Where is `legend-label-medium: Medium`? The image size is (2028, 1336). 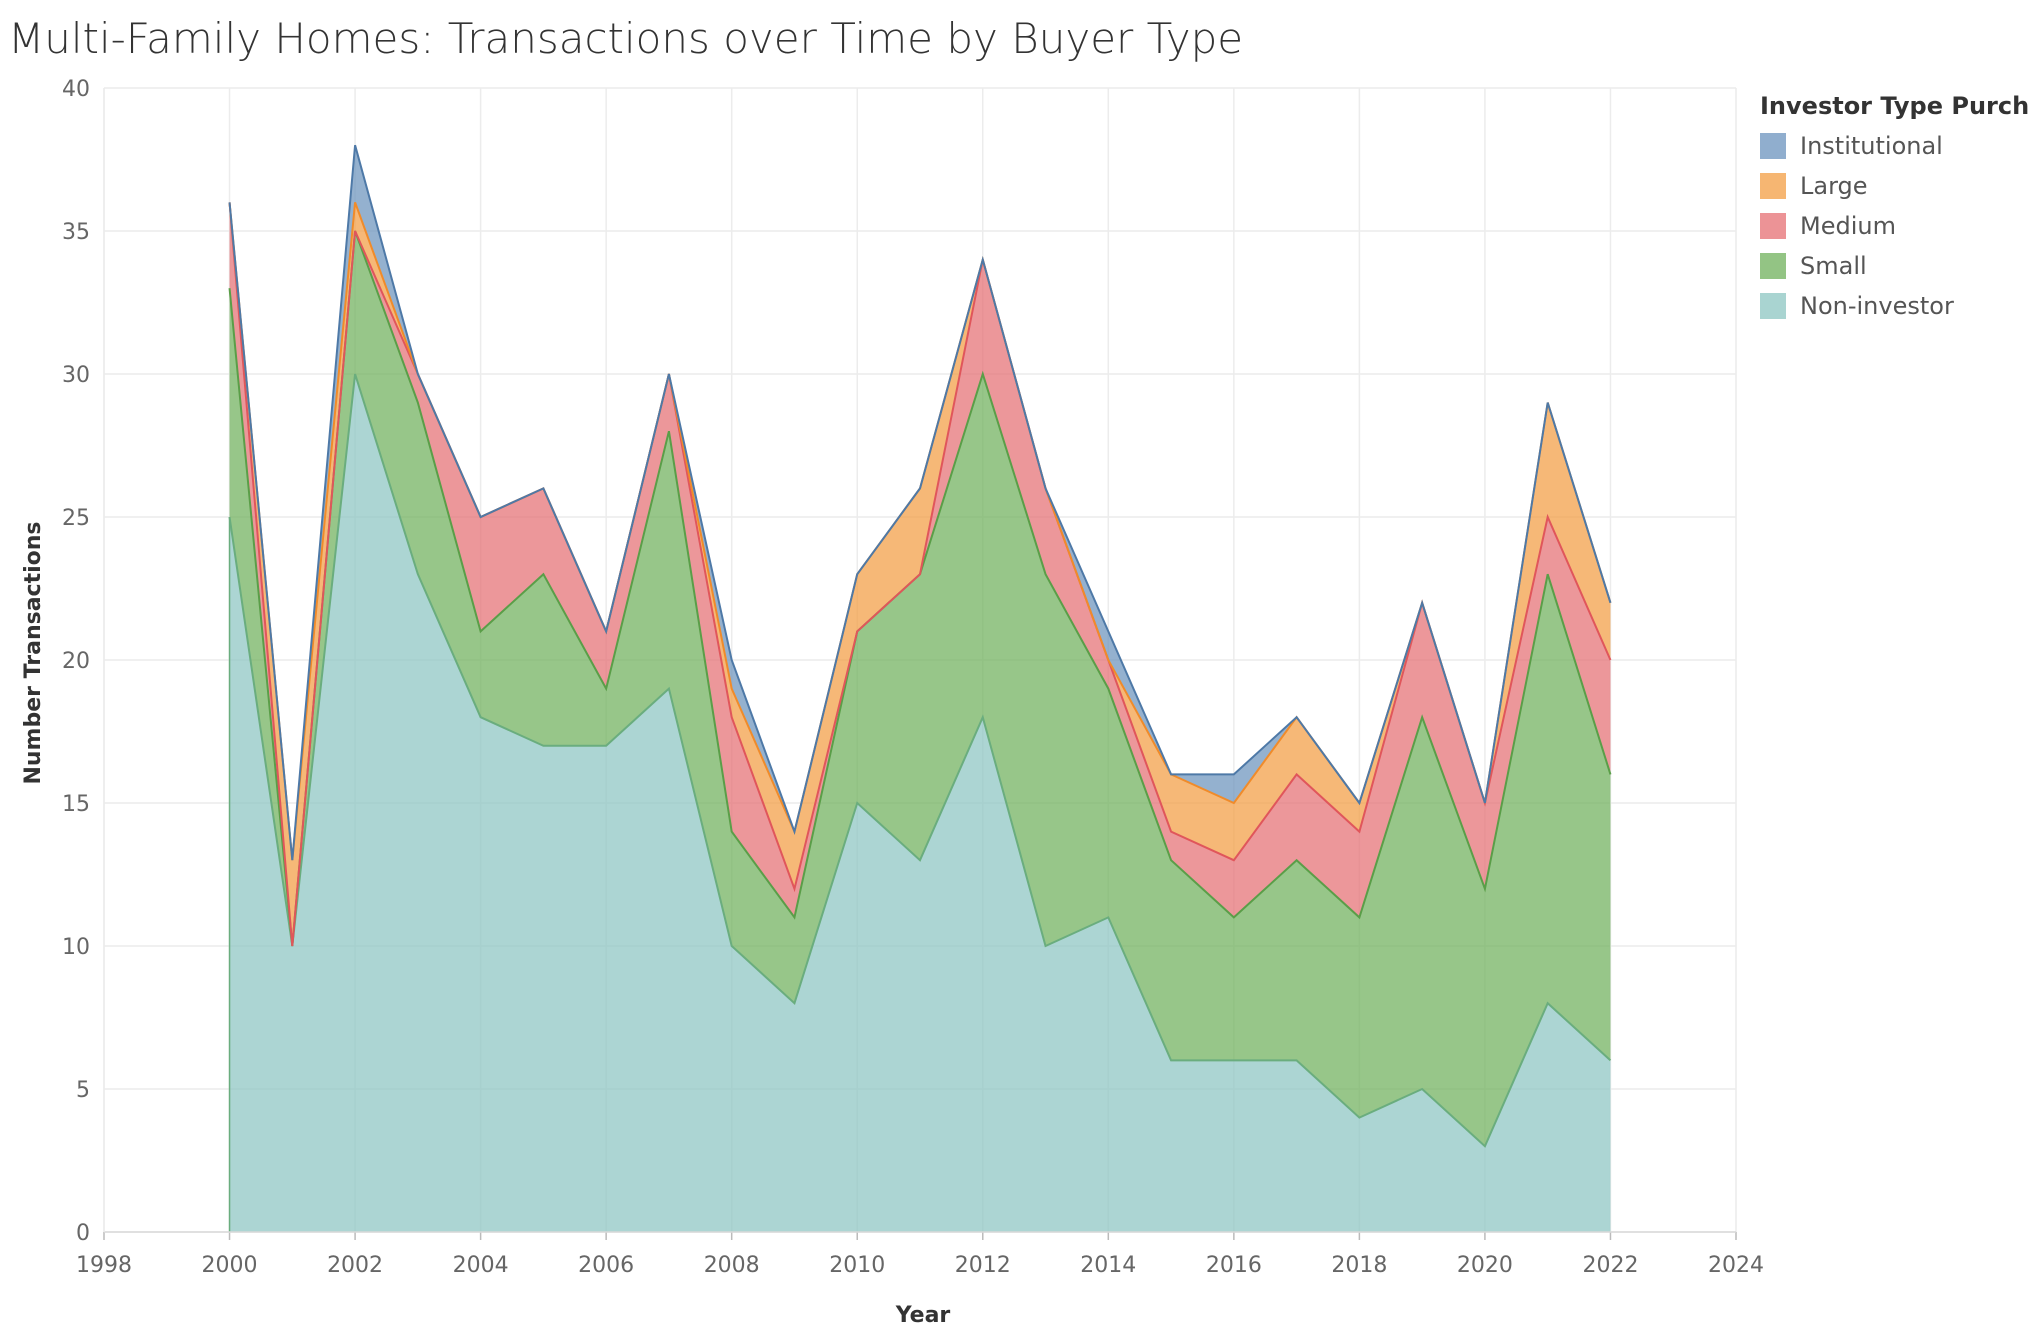 legend-label-medium: Medium is located at coordinates (1848, 226).